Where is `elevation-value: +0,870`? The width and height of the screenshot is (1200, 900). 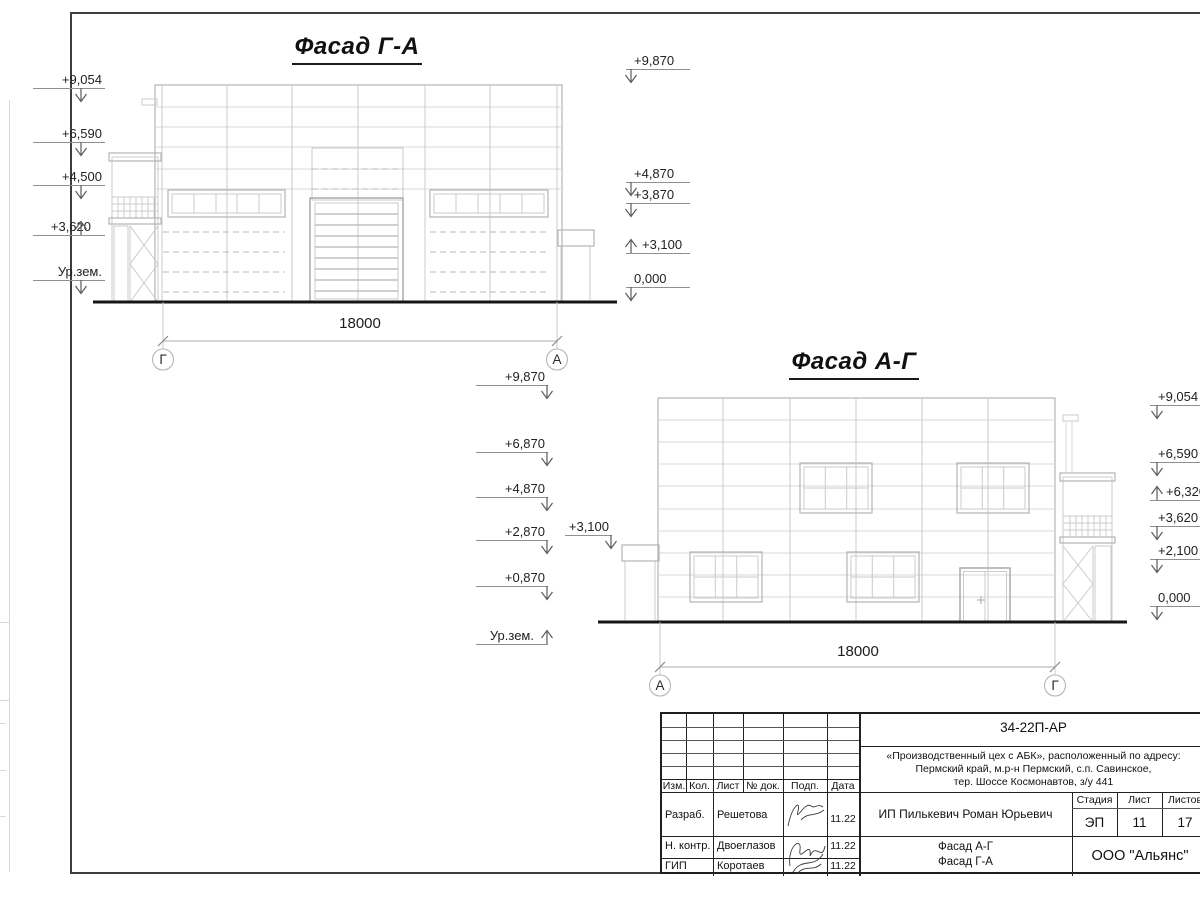 elevation-value: +0,870 is located at coordinates (512, 578).